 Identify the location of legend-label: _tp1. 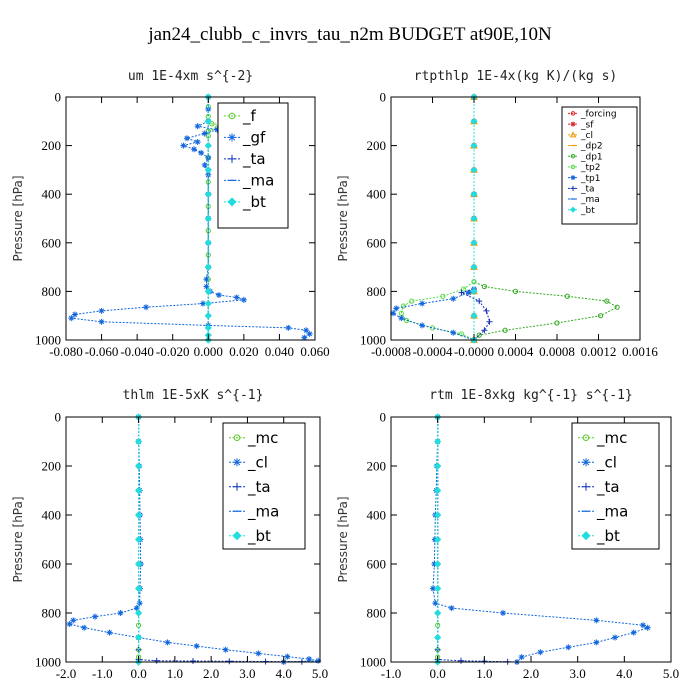
(590, 179).